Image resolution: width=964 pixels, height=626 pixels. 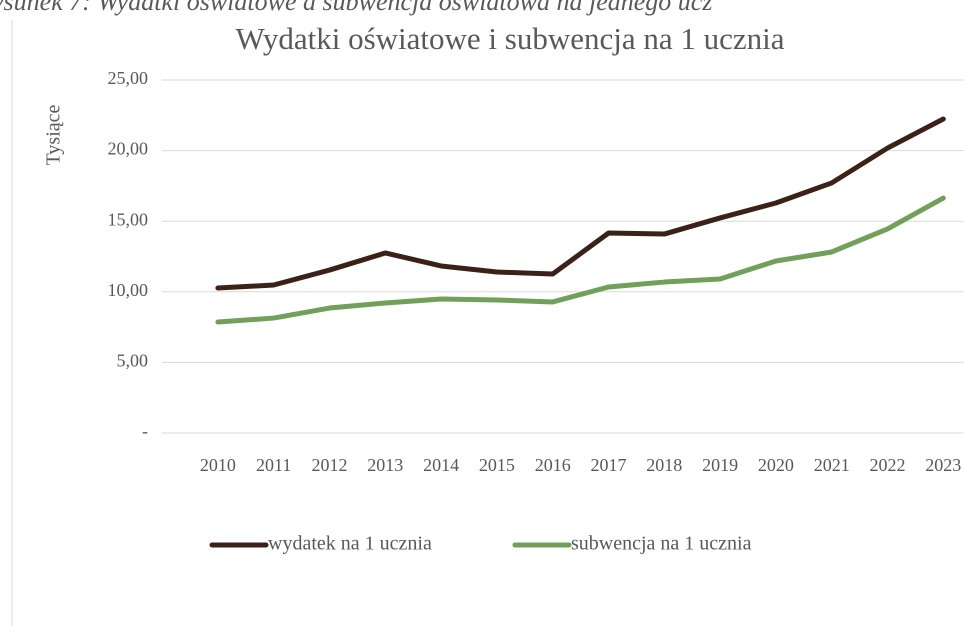 I want to click on x-tick-label: 2020, so click(x=776, y=465).